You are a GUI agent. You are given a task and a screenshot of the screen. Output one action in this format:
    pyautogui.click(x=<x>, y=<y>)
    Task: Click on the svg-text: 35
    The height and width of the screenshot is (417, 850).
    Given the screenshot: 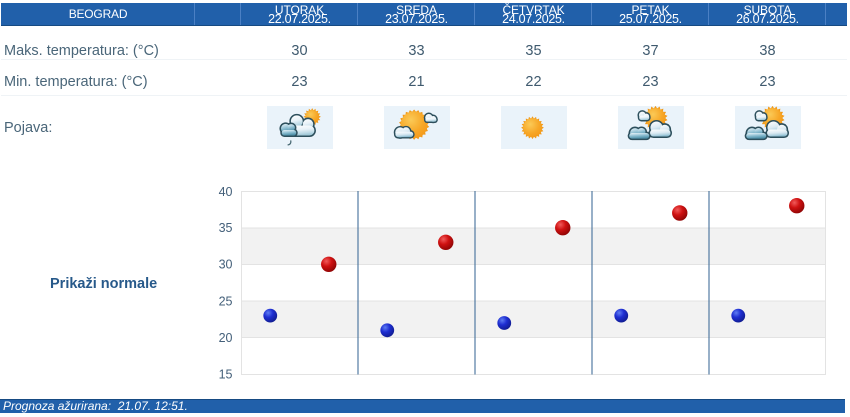 What is the action you would take?
    pyautogui.click(x=226, y=228)
    